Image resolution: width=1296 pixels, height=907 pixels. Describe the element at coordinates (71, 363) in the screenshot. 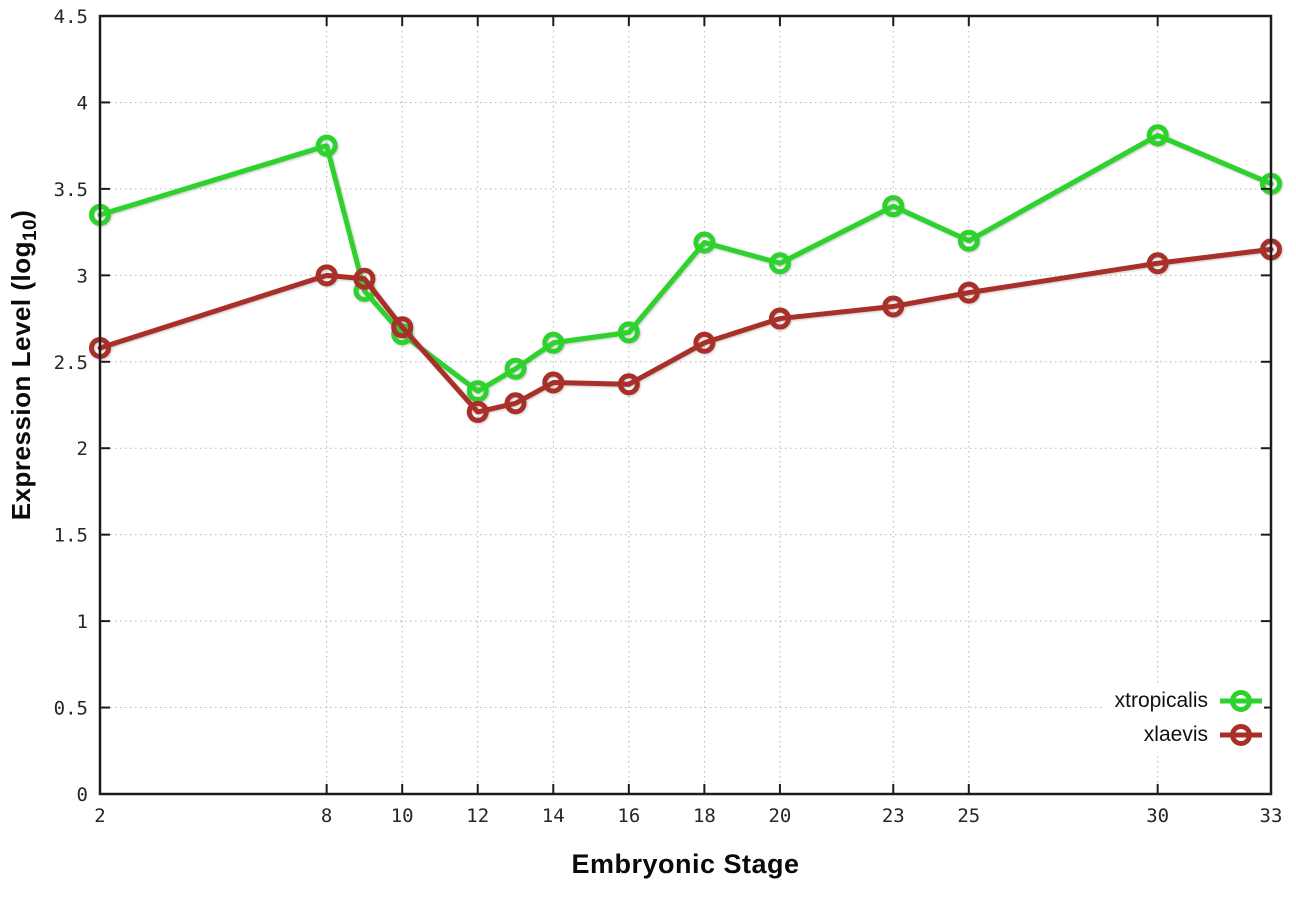

I see `y-tick-label-2.5: 2.5` at that location.